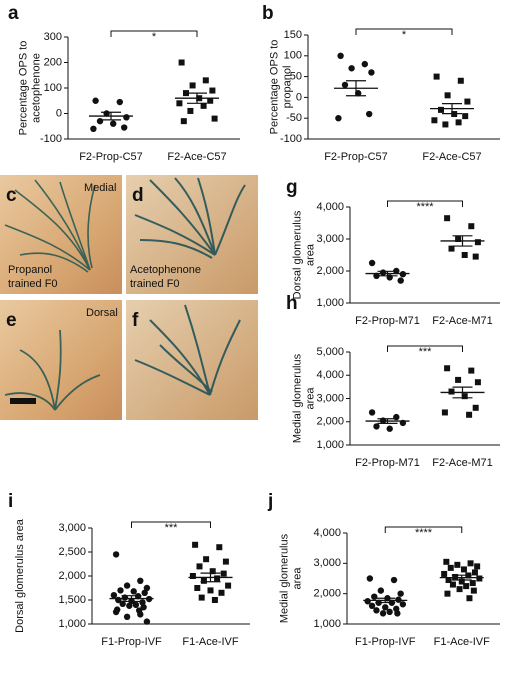 Image resolution: width=518 pixels, height=674 pixels. What do you see at coordinates (13, 13) in the screenshot?
I see `panel-letter: a` at bounding box center [13, 13].